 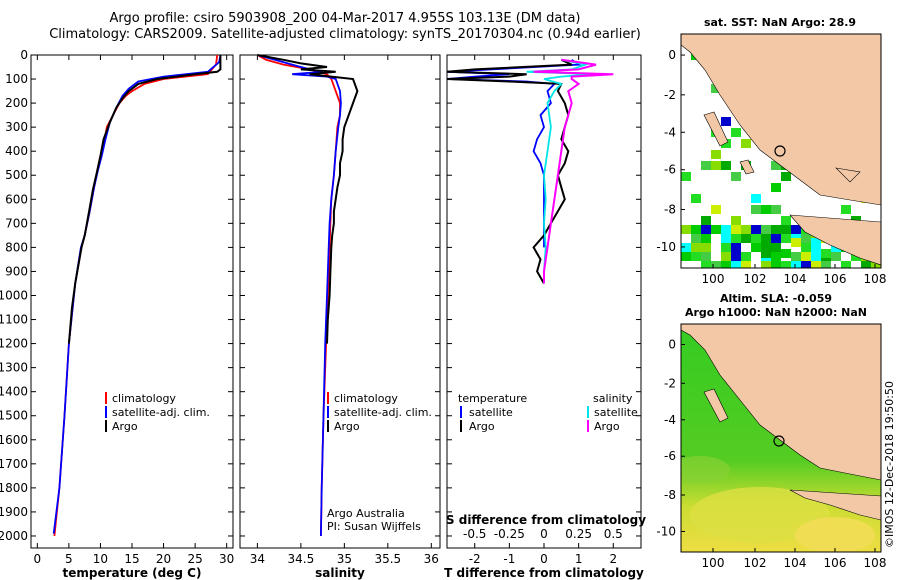 I want to click on x-axis-label: salinity, so click(x=340, y=573).